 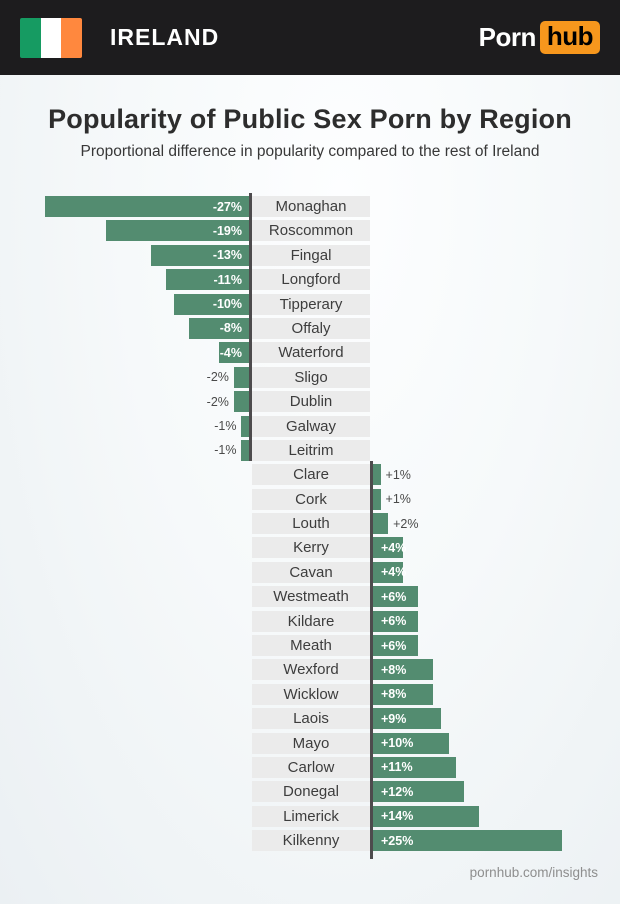 I want to click on region-label: Fingal, so click(x=311, y=255).